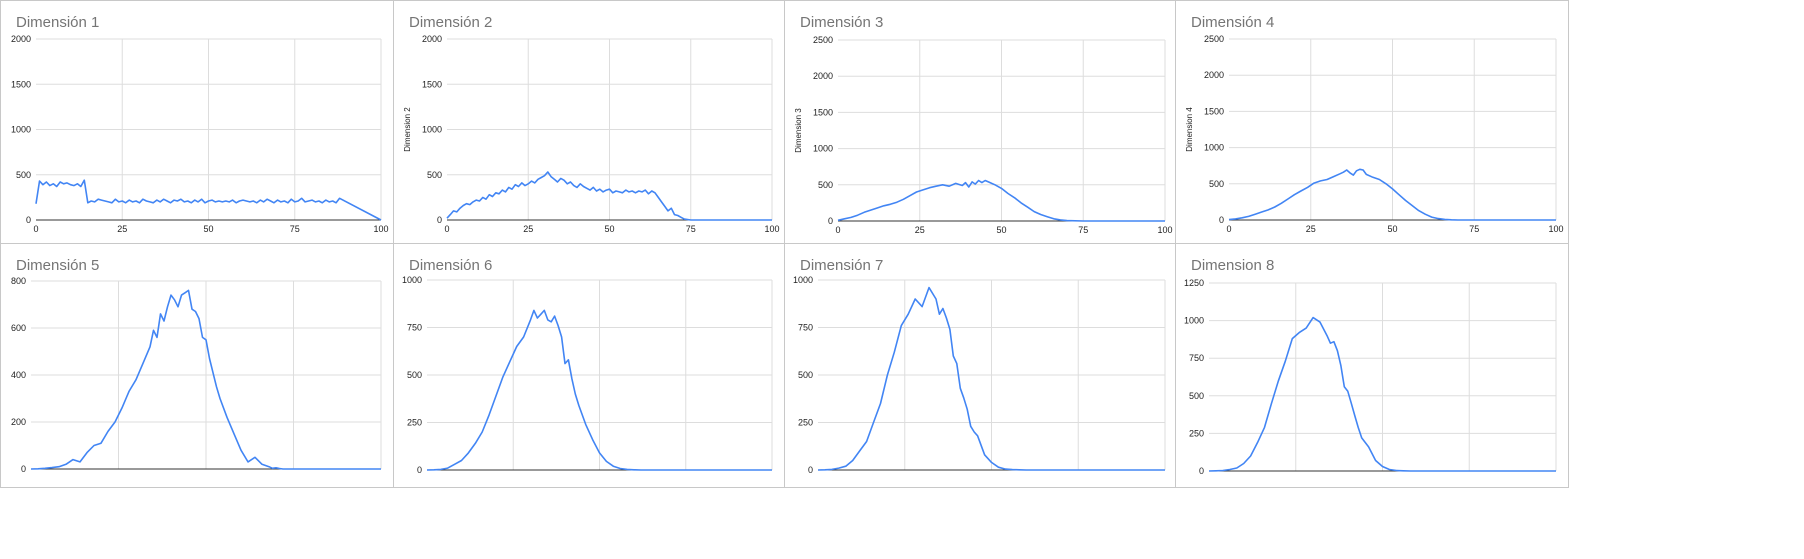  I want to click on line-chart-8: 0 250 500 750 1000 1250, so click(1370, 377).